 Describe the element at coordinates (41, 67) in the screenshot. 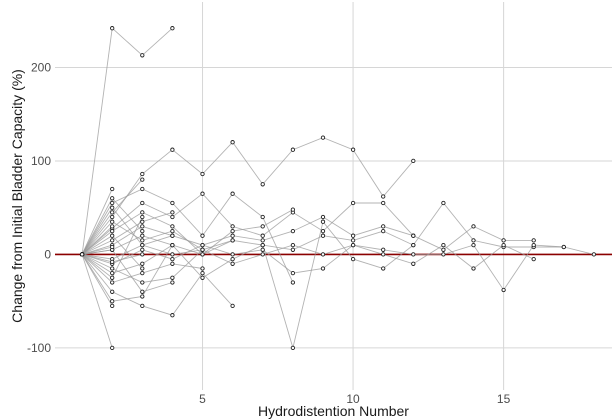

I see `y-tick-label: 200` at that location.